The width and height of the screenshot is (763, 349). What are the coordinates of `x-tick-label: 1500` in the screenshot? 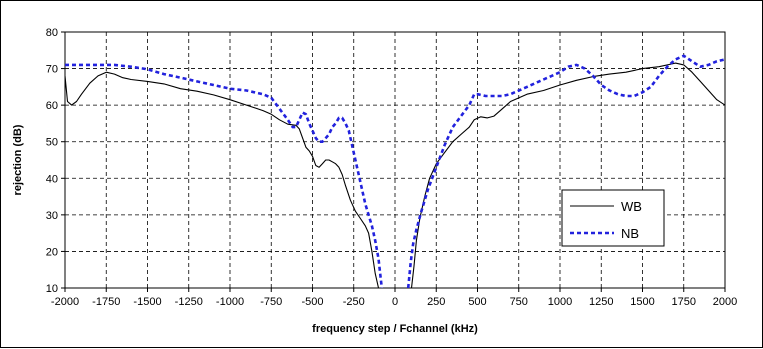 It's located at (642, 302).